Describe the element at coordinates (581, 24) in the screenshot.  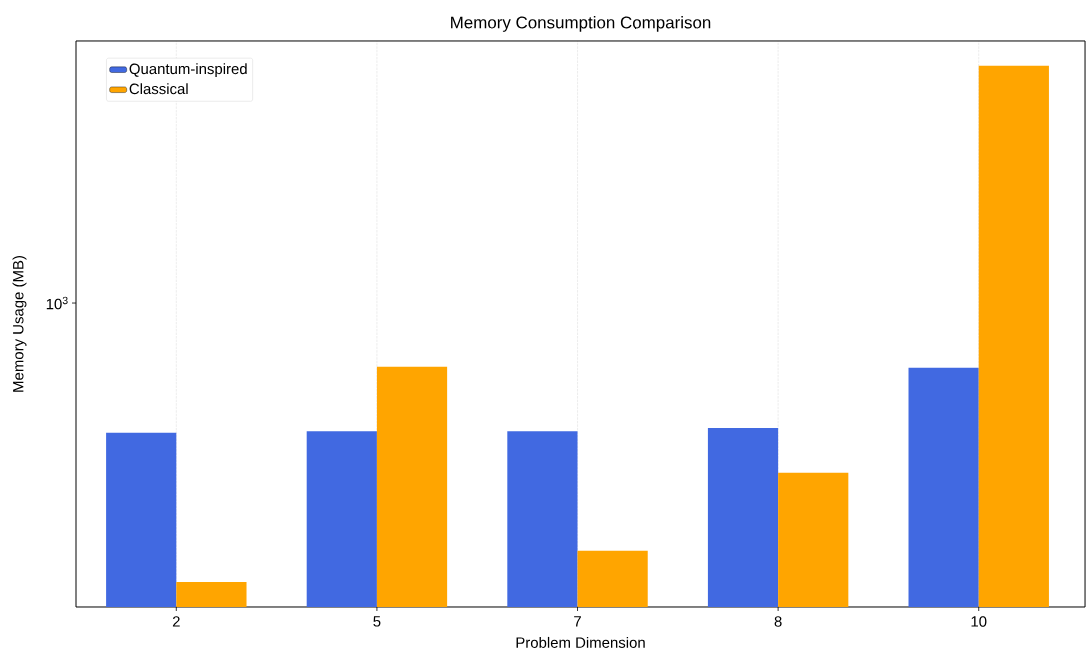
I see `chart-title: Memory Consumption Comparison` at that location.